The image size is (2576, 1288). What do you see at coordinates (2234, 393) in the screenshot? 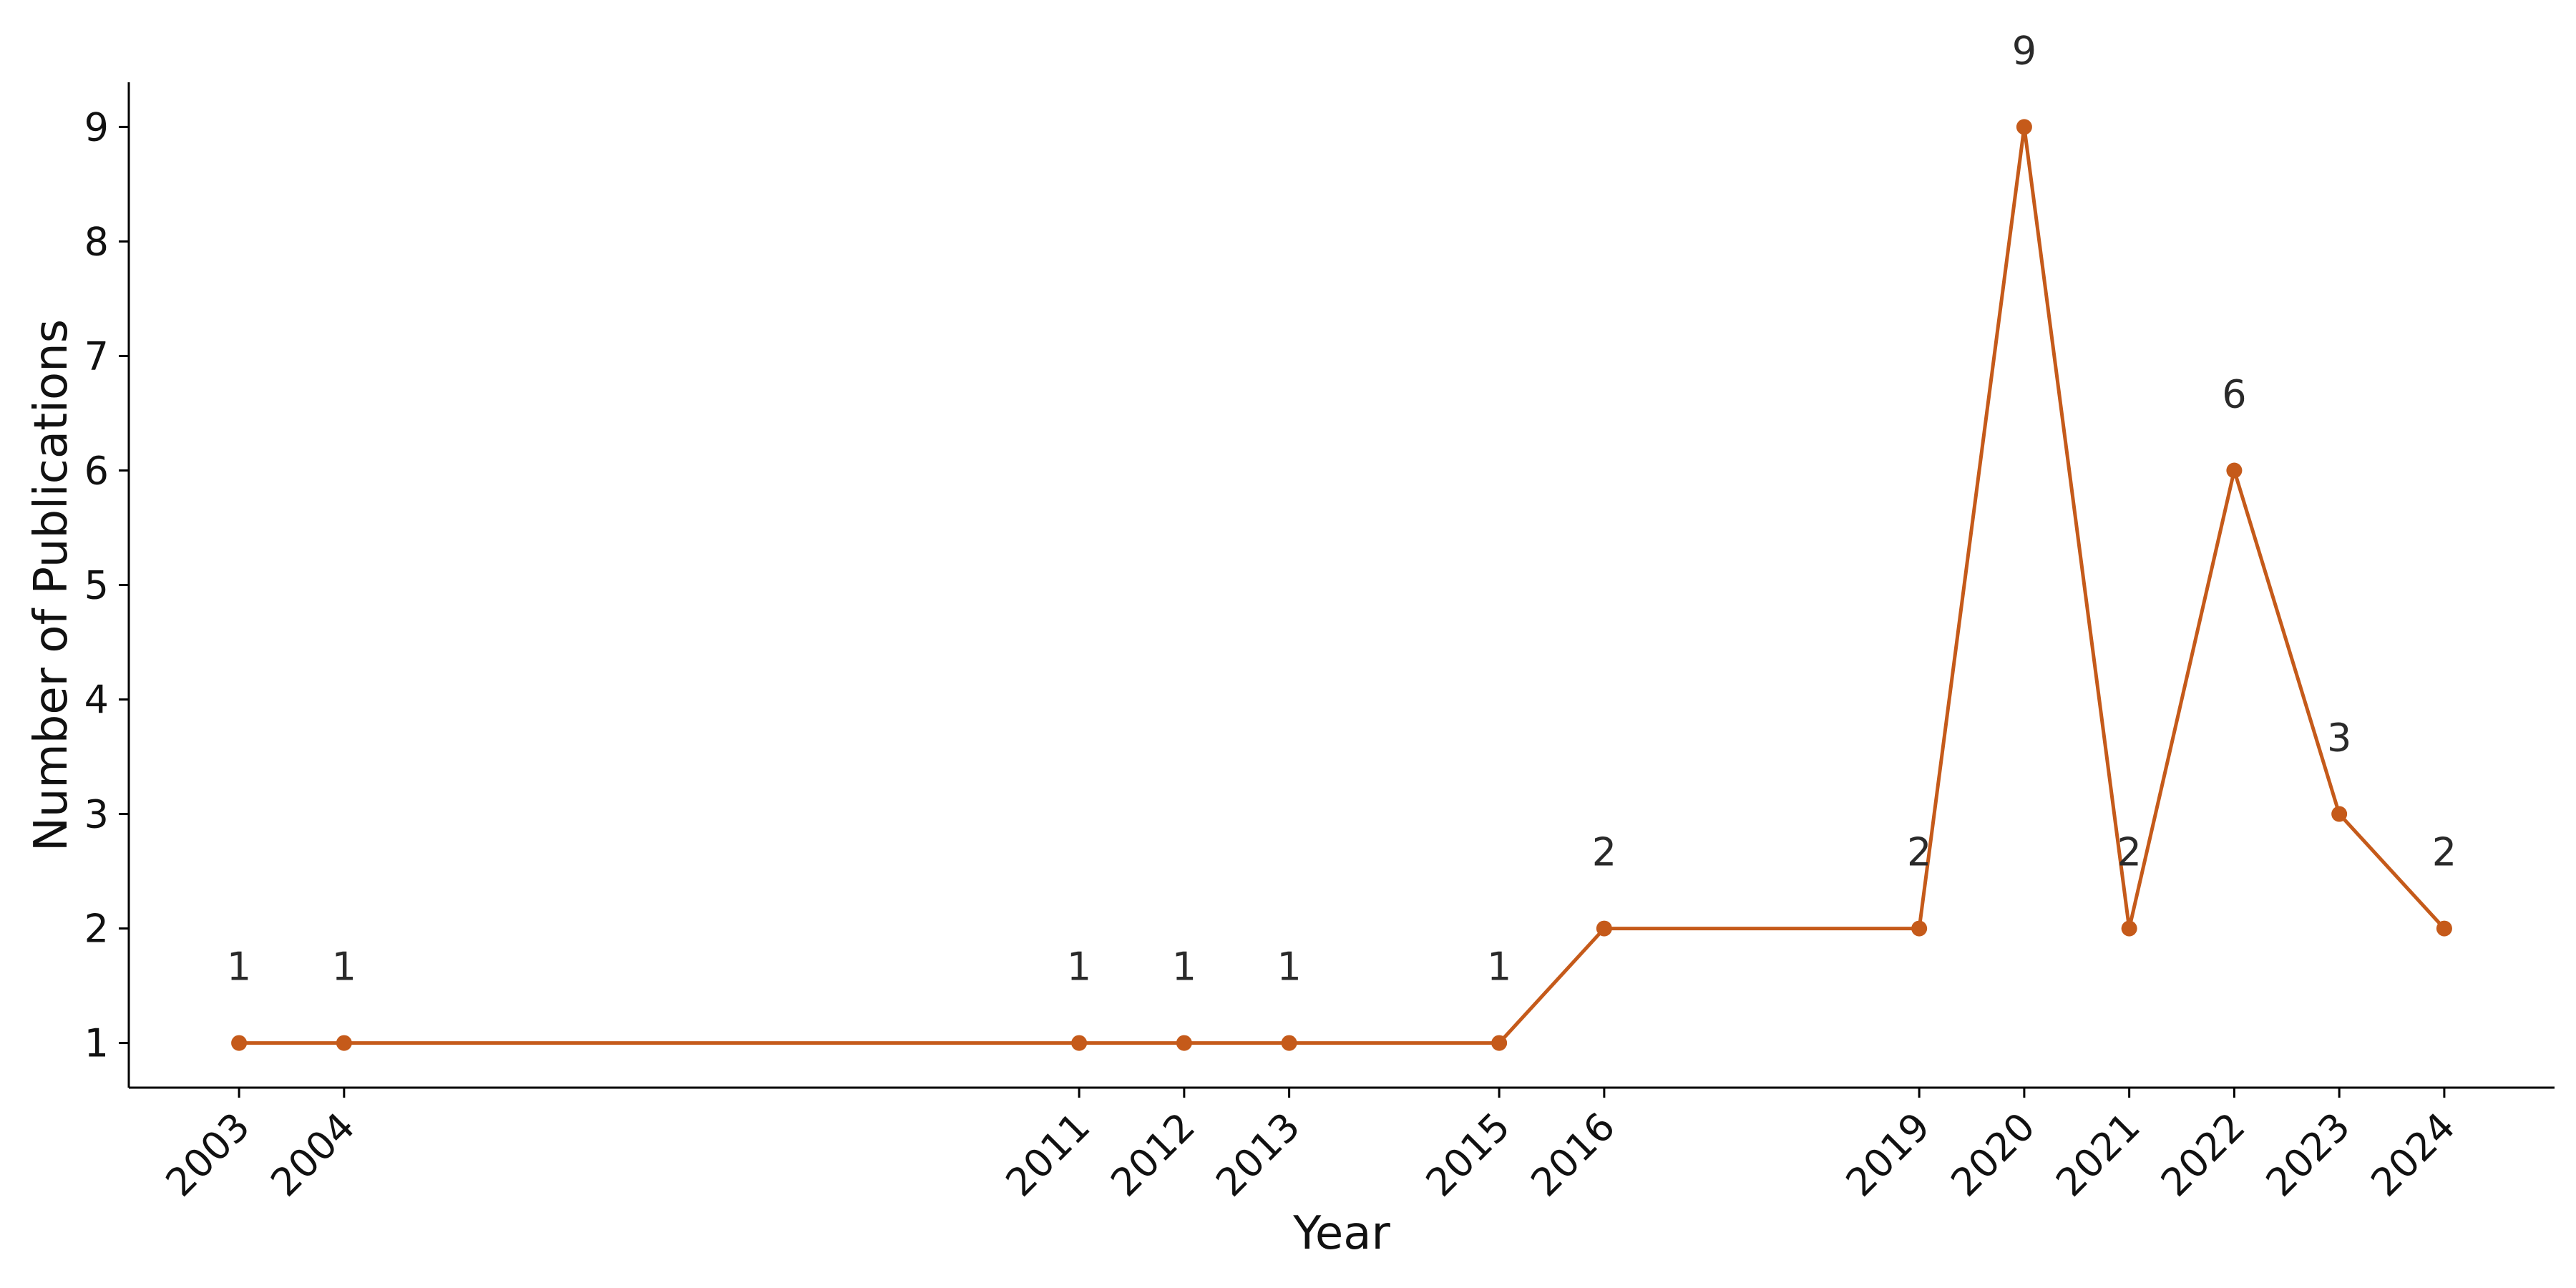
I see `data-label: 6` at bounding box center [2234, 393].